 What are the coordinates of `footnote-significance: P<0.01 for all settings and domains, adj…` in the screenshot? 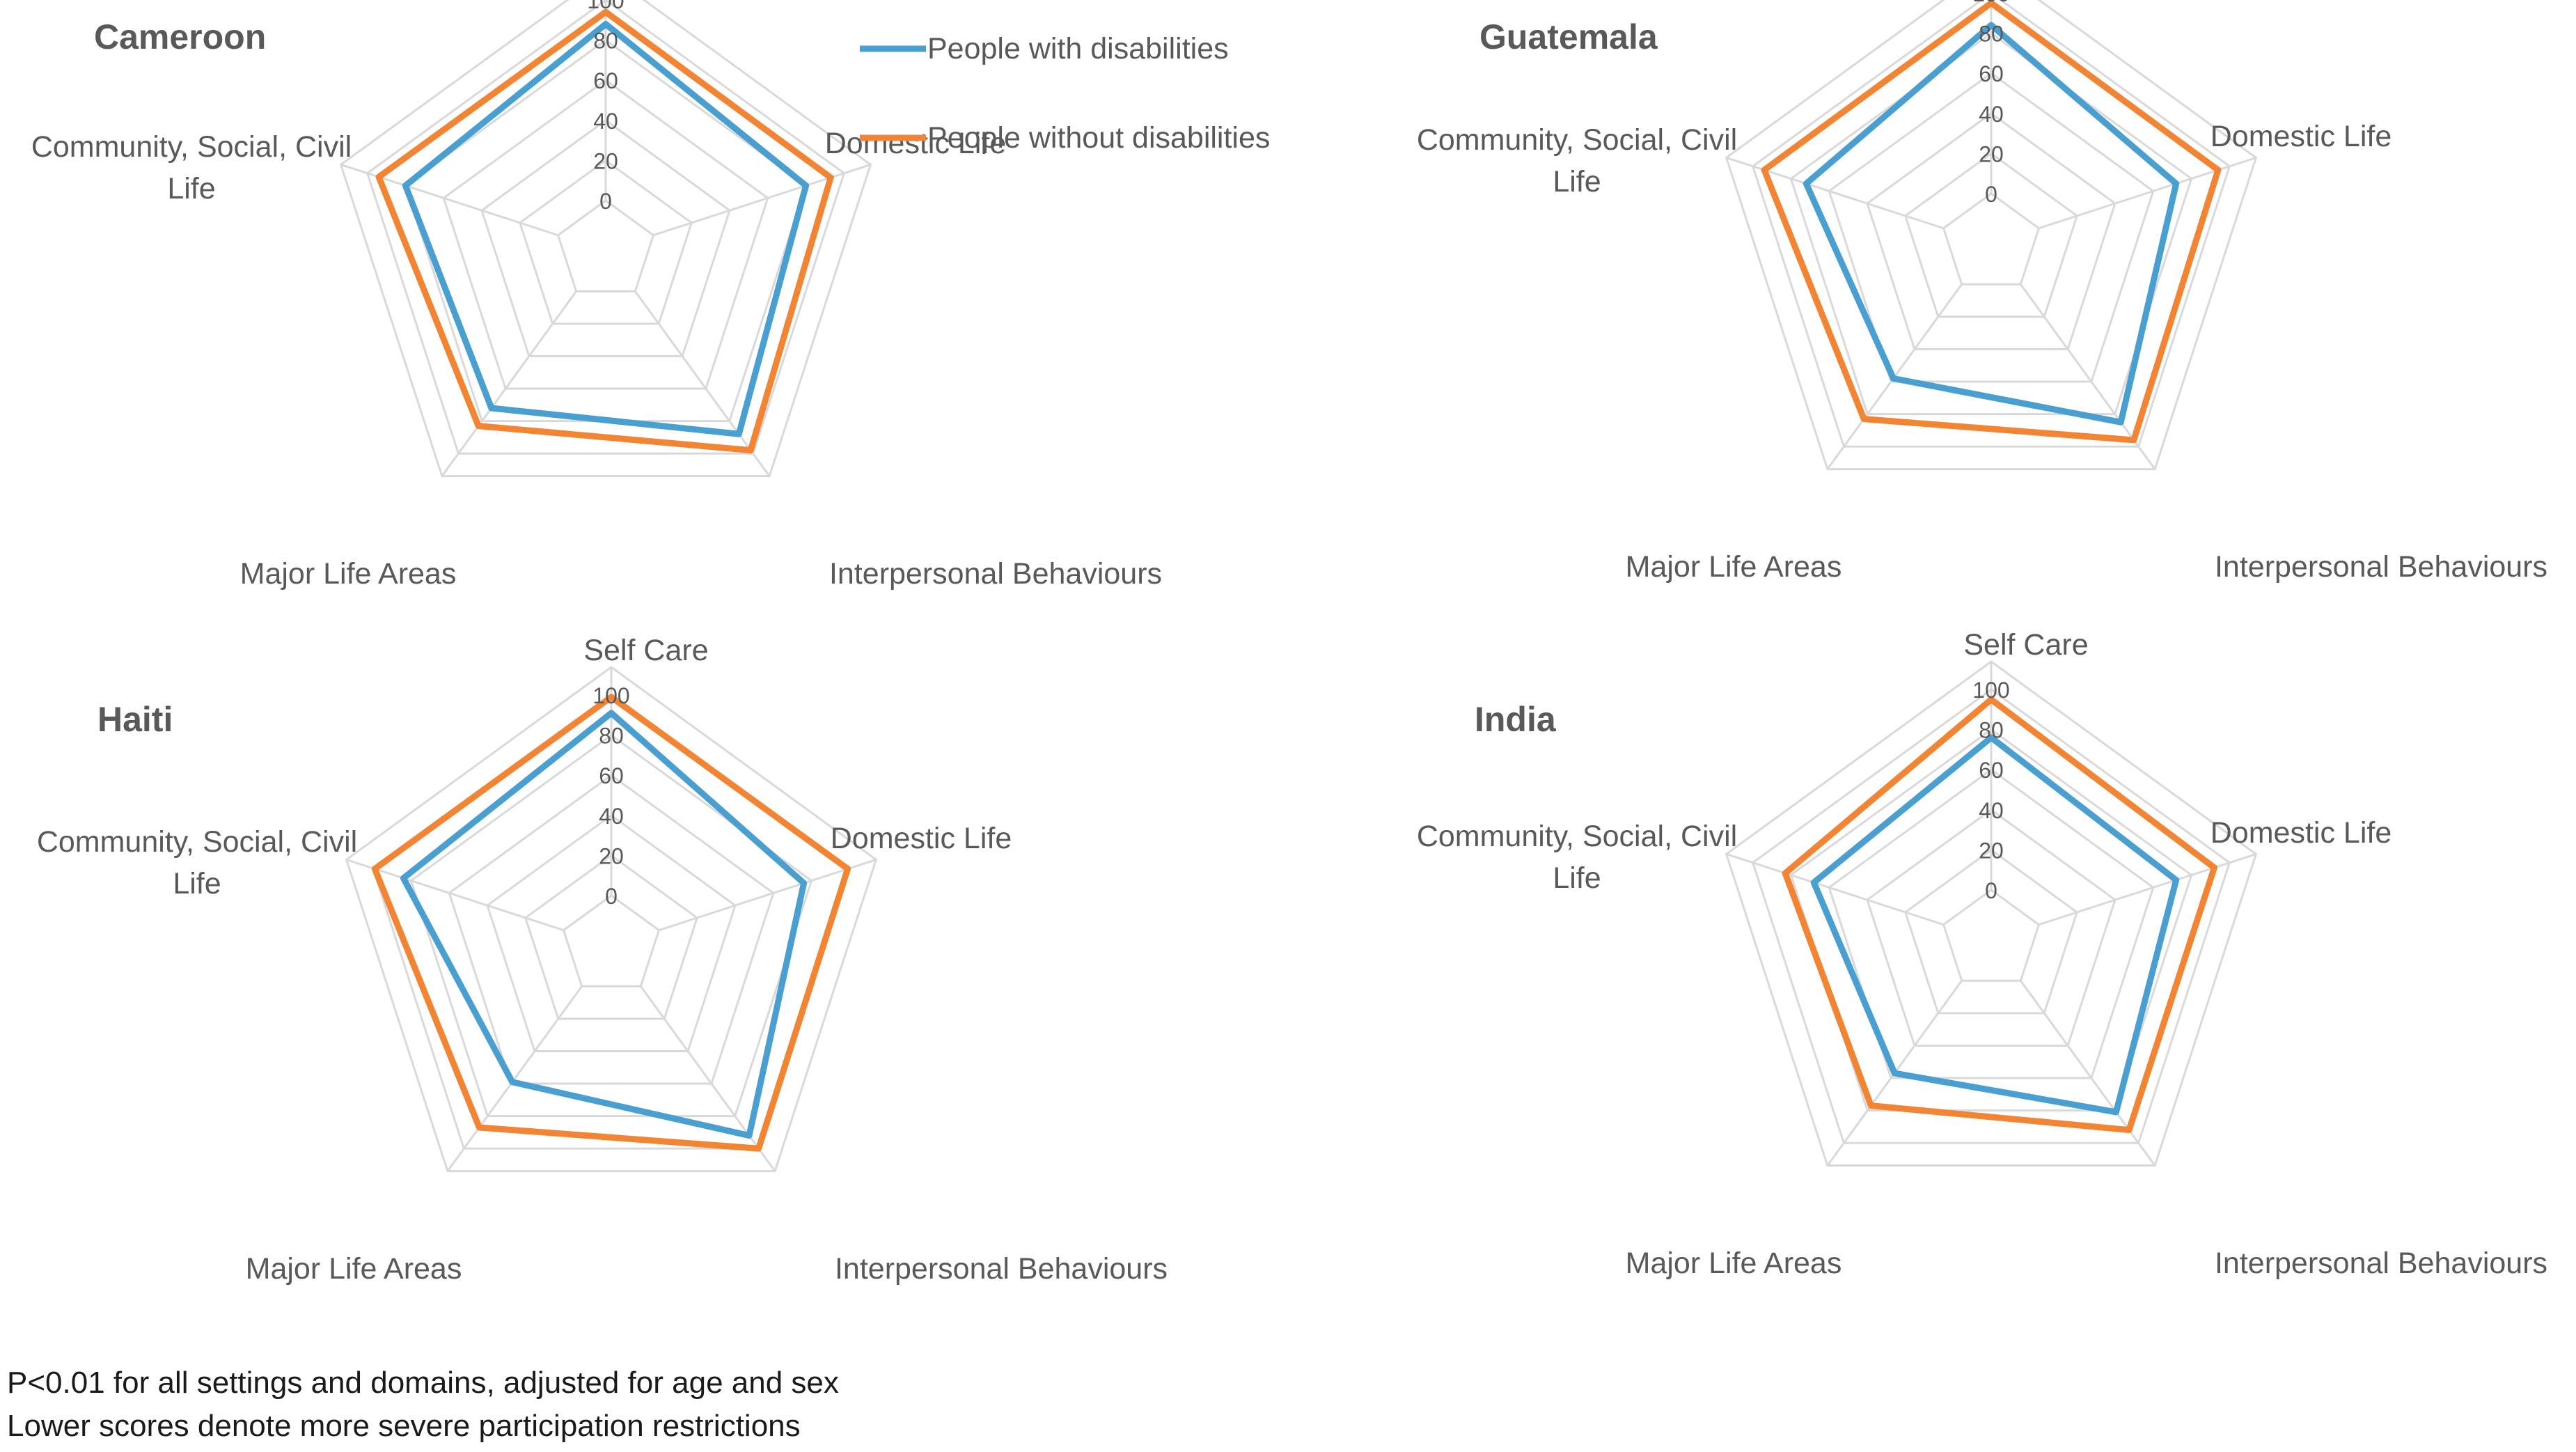 It's located at (423, 1383).